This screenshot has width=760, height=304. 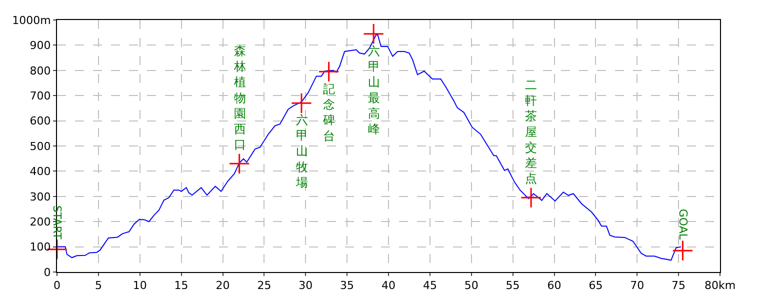 I want to click on y-tick-label: 200, so click(x=40, y=221).